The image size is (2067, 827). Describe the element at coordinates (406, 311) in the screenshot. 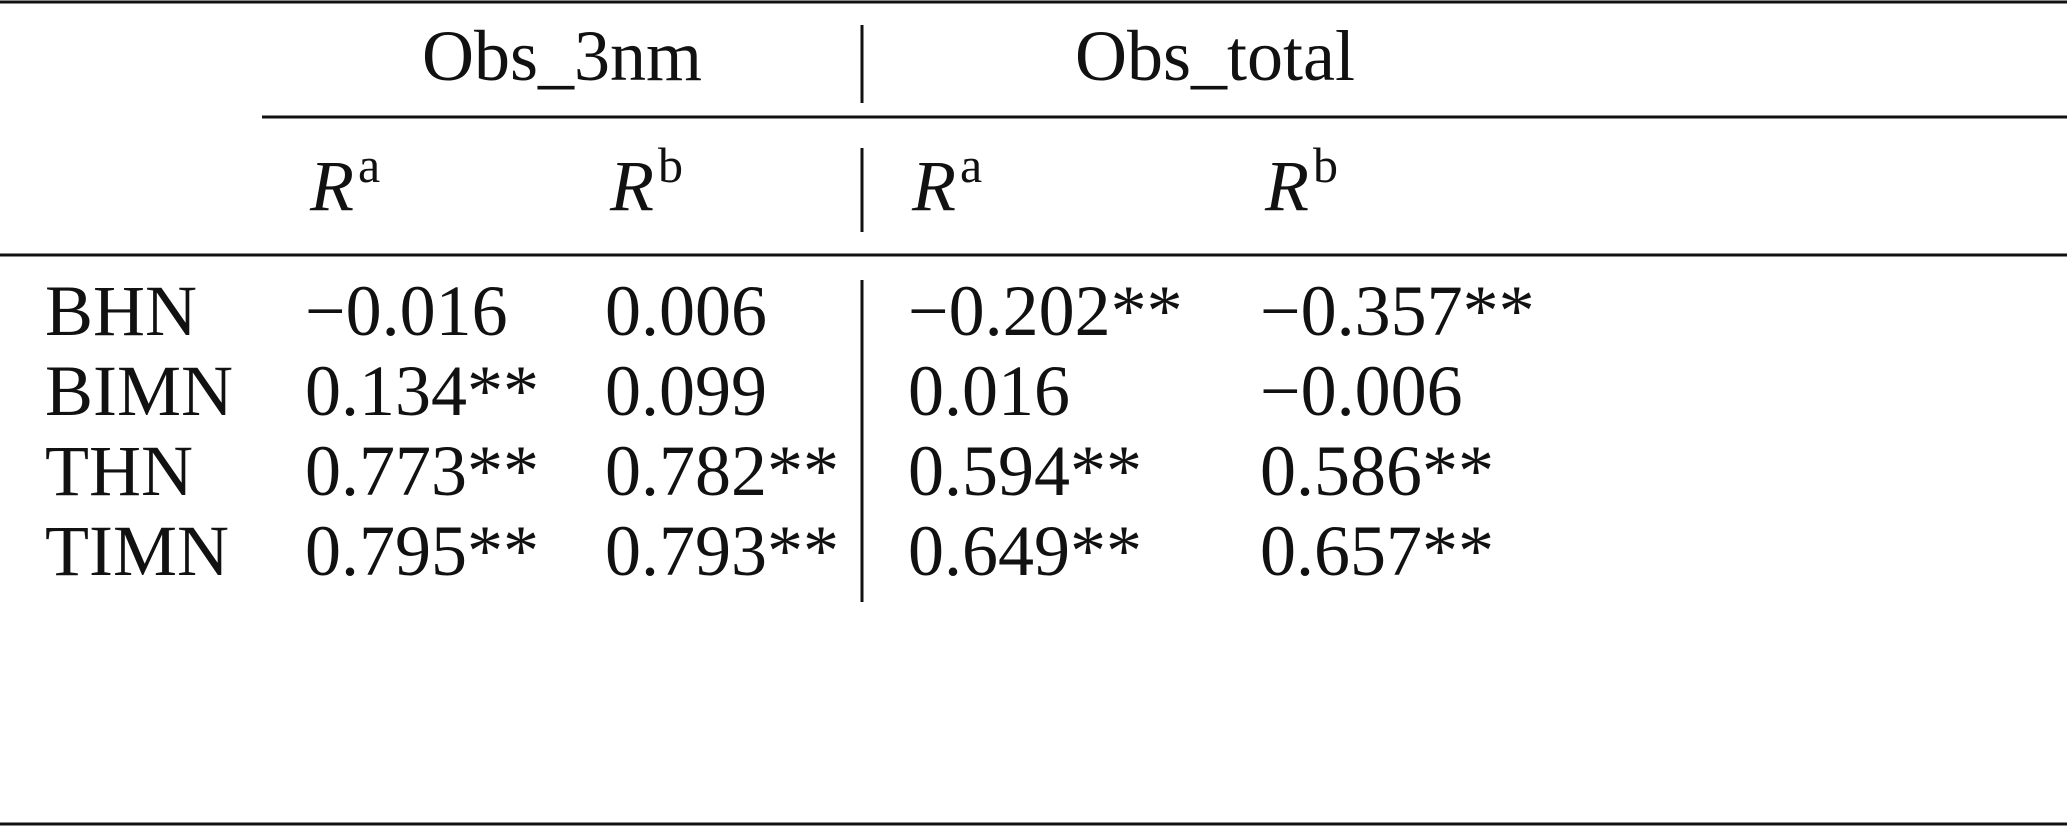

I see `cell: −0.016` at that location.